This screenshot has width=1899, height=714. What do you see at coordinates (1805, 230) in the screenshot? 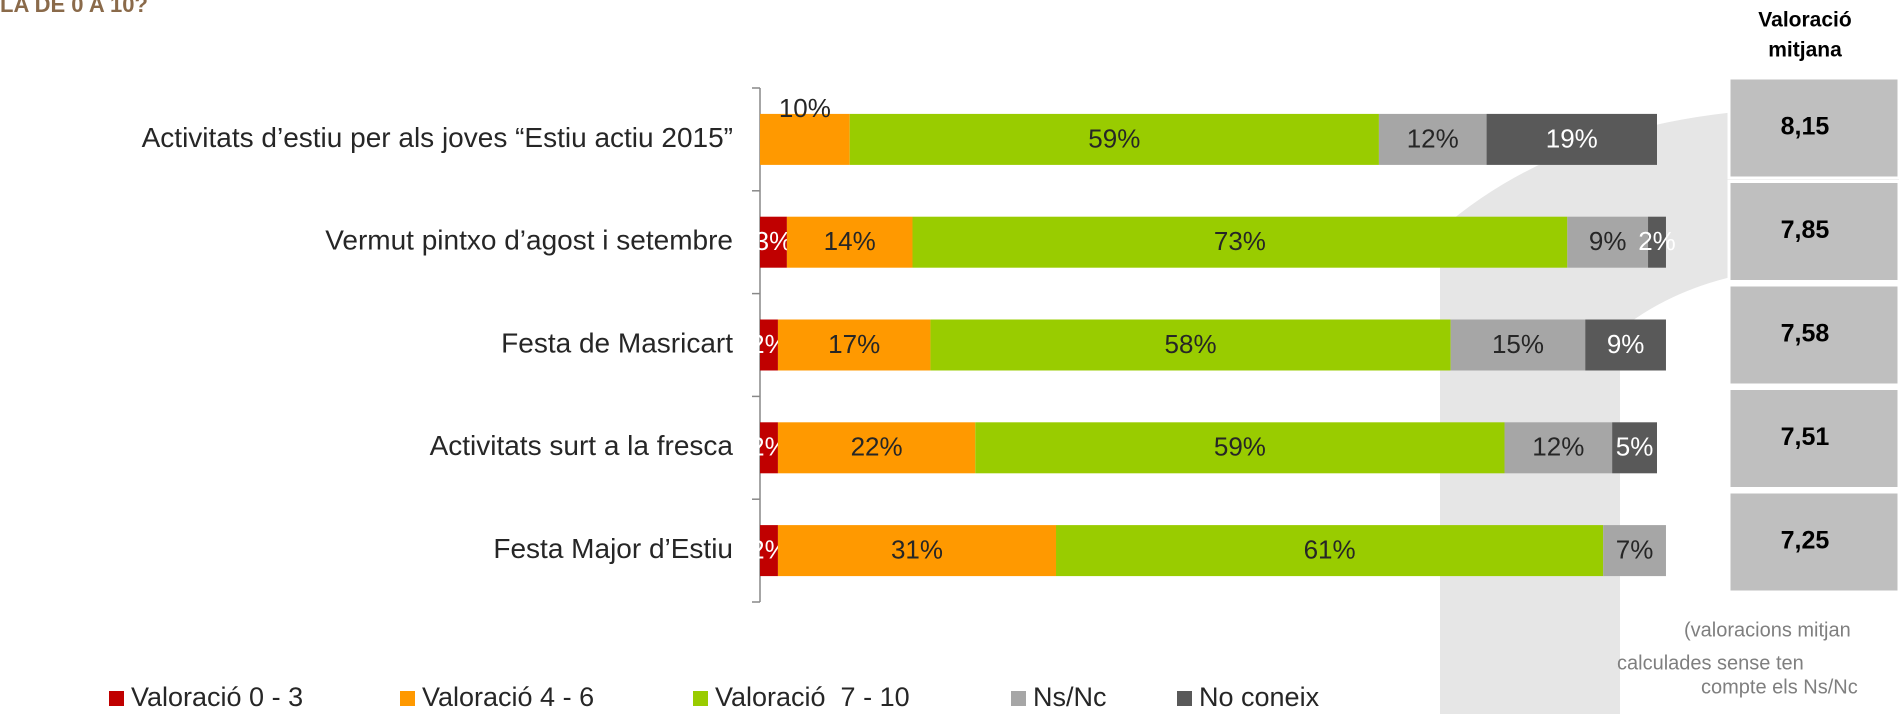
I see `table-value: 7,85` at bounding box center [1805, 230].